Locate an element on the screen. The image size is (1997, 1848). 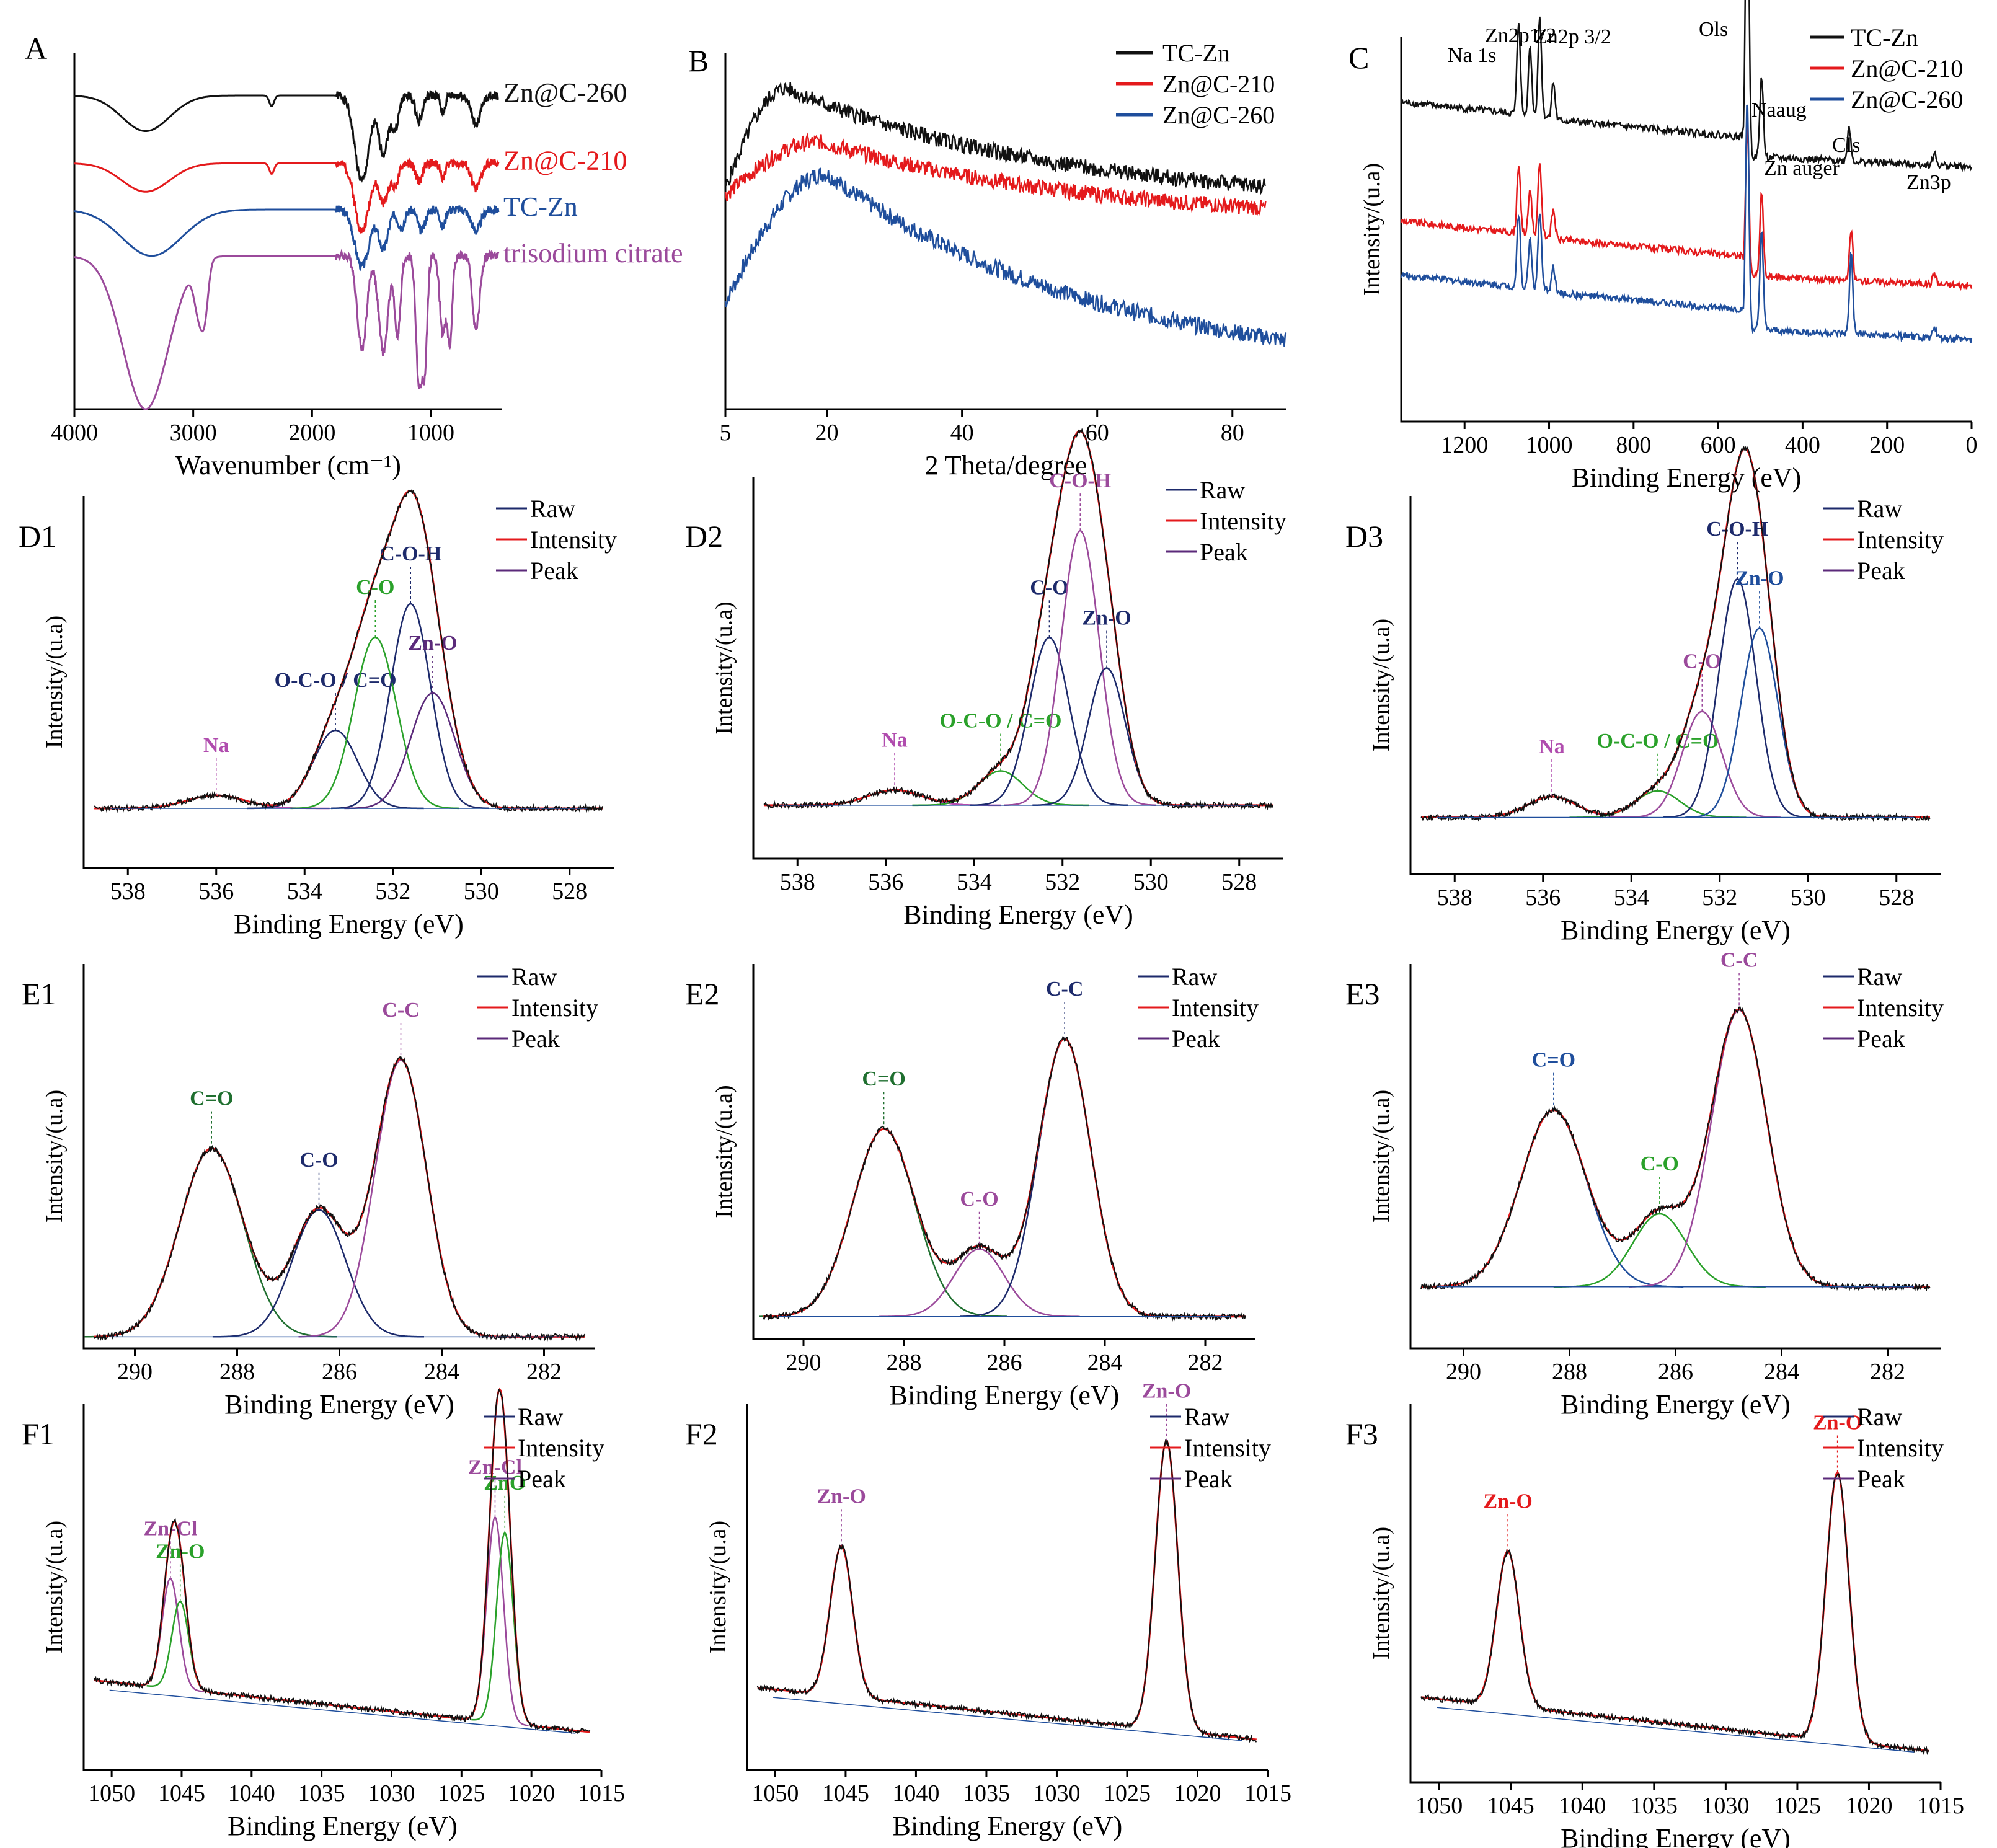
x-tick-label: 0 is located at coordinates (1972, 445).